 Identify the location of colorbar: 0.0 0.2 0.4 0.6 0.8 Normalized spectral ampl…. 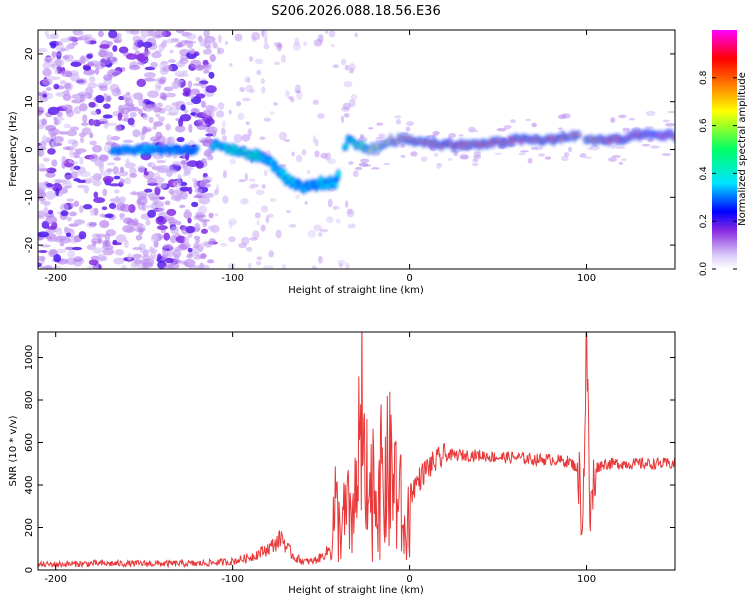
(723, 153).